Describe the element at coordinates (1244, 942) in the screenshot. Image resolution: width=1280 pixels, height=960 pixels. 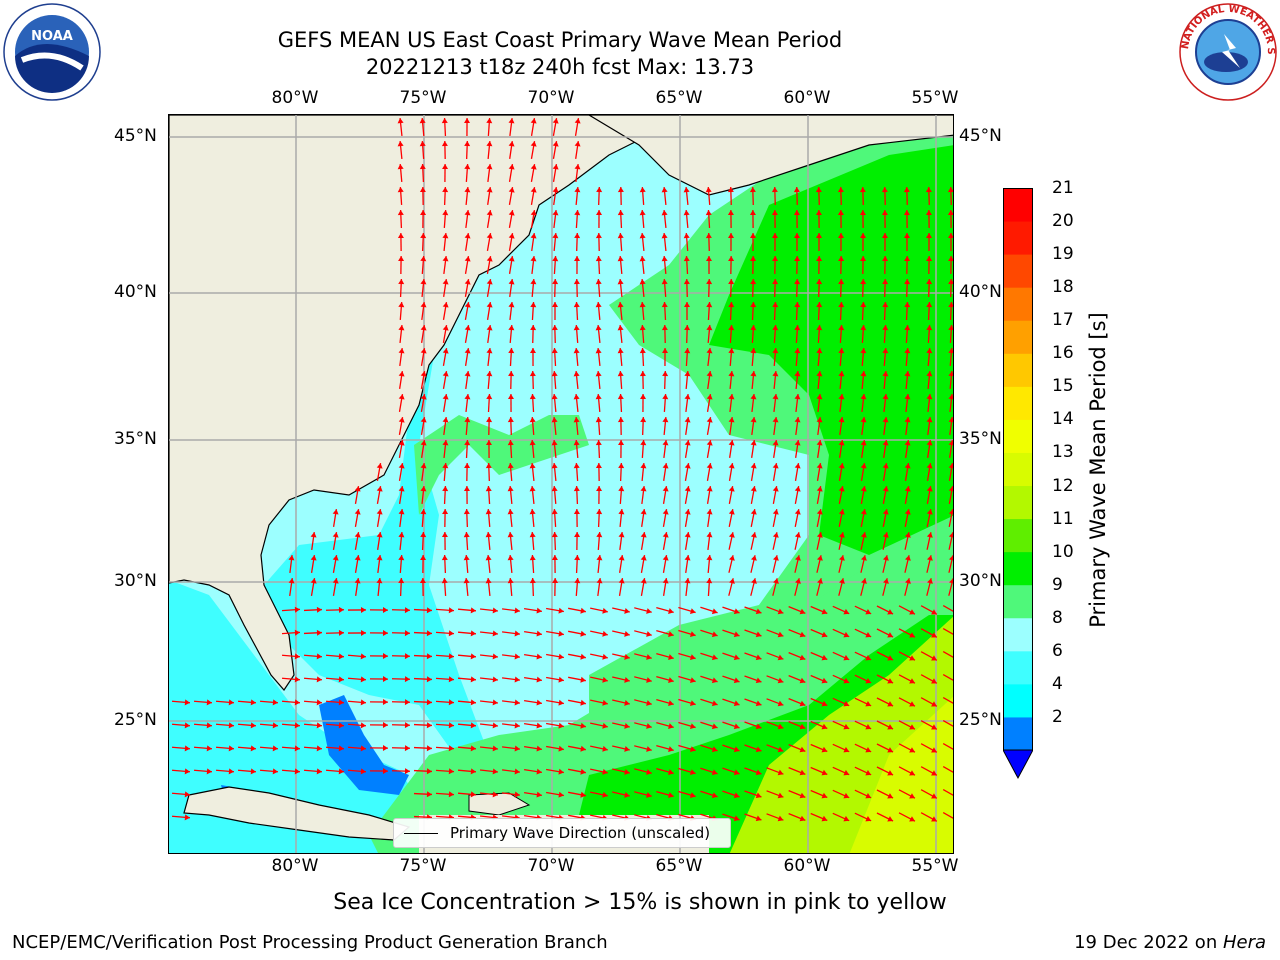
I see `footer-host: Hera` at that location.